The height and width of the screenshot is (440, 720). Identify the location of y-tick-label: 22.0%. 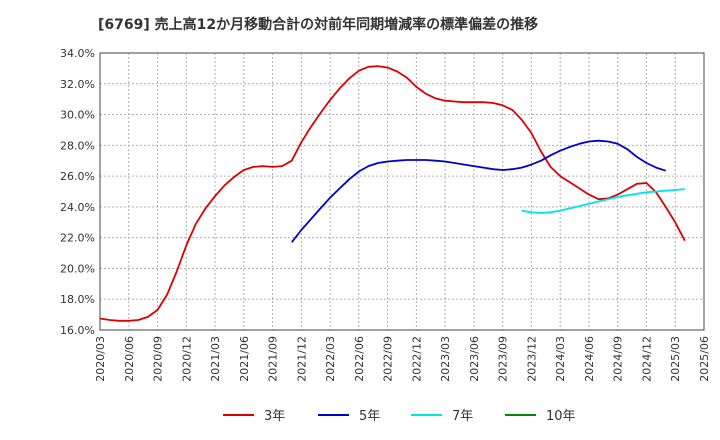
(77, 238).